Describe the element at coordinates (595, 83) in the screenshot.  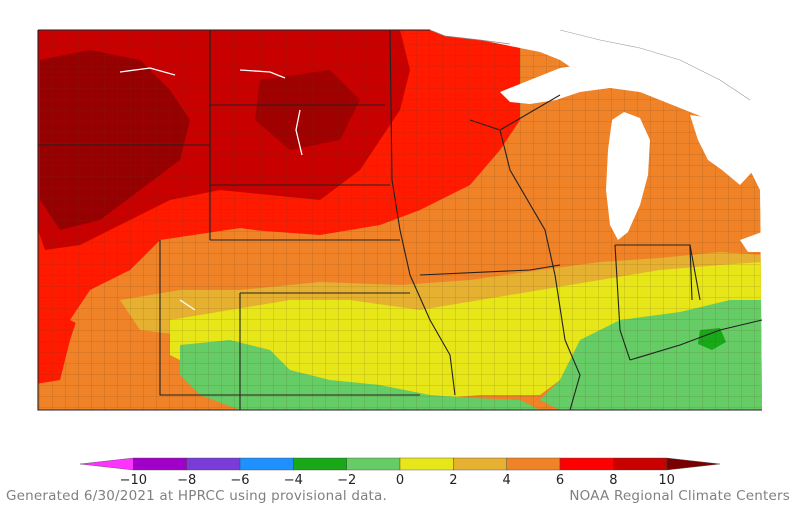
I see `lake-superior` at that location.